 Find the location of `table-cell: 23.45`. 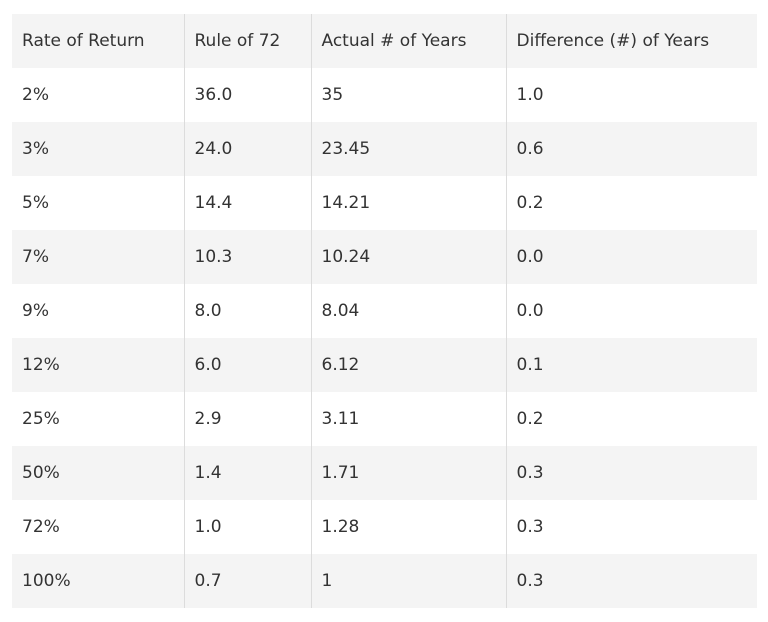

table-cell: 23.45 is located at coordinates (408, 149).